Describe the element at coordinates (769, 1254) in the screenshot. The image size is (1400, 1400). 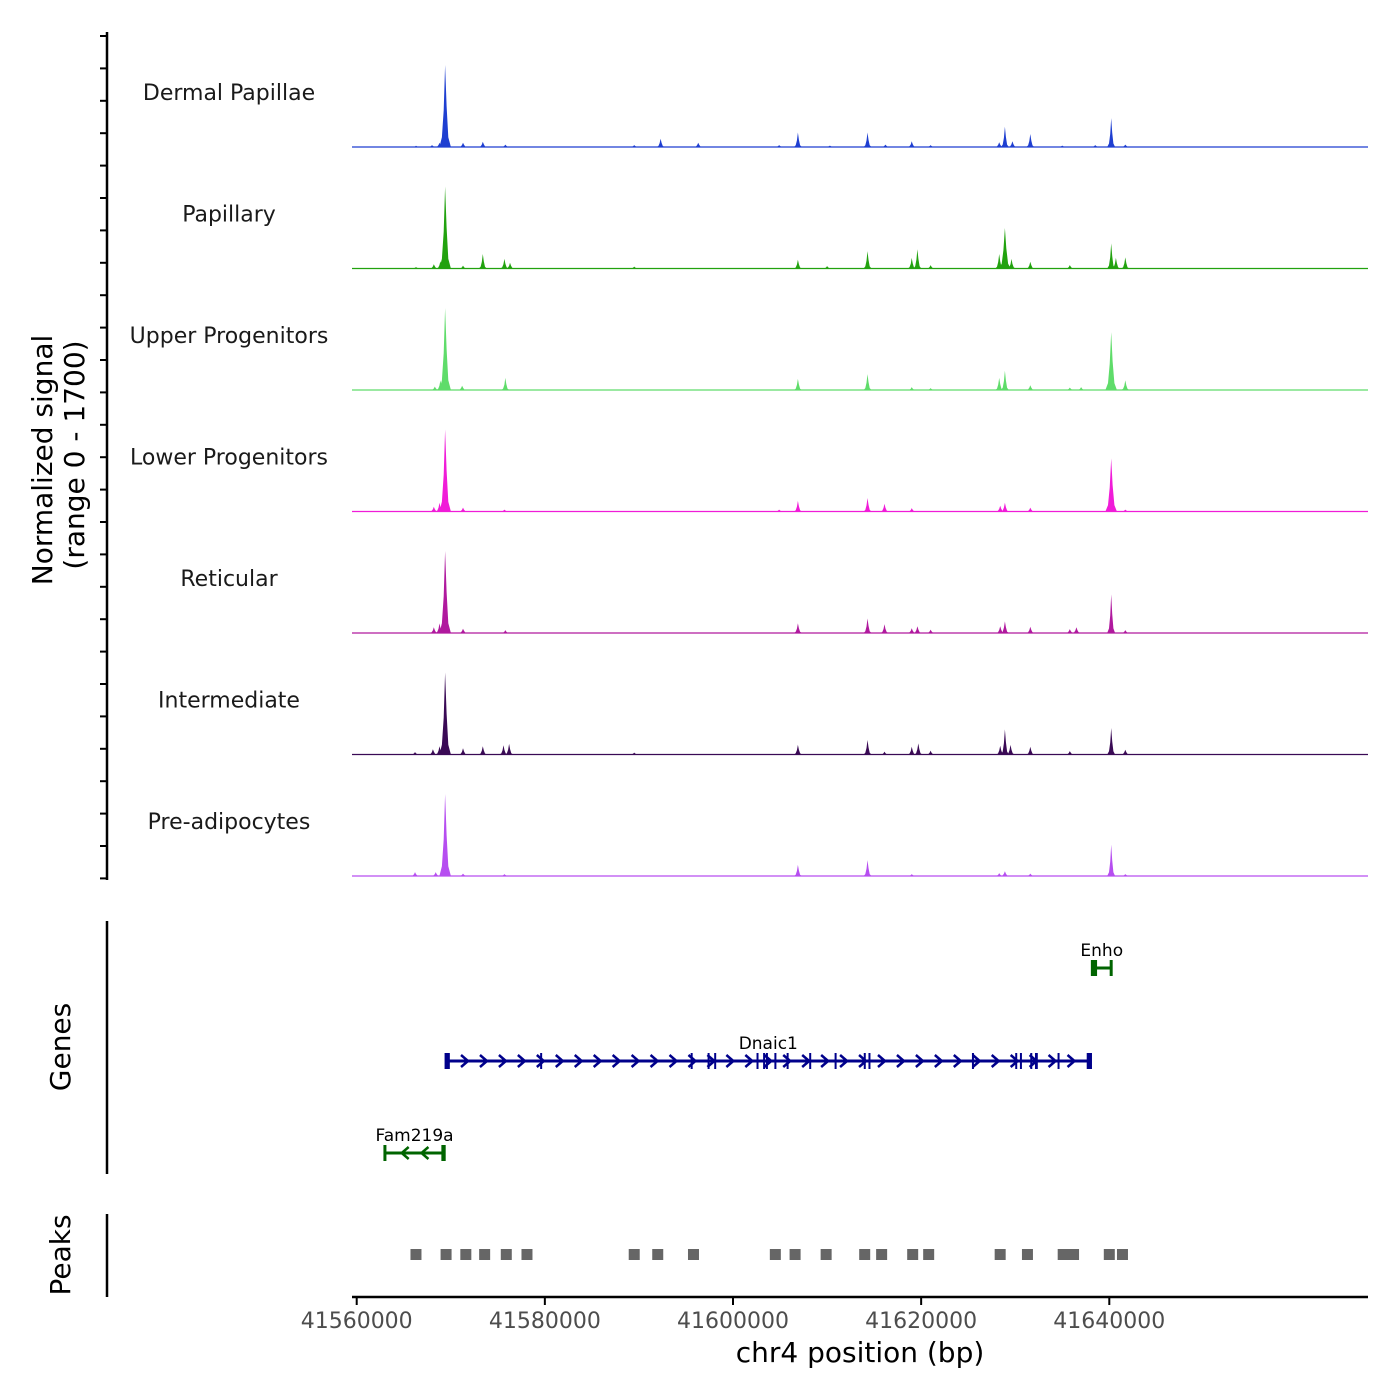
I see `peaks-panel` at that location.